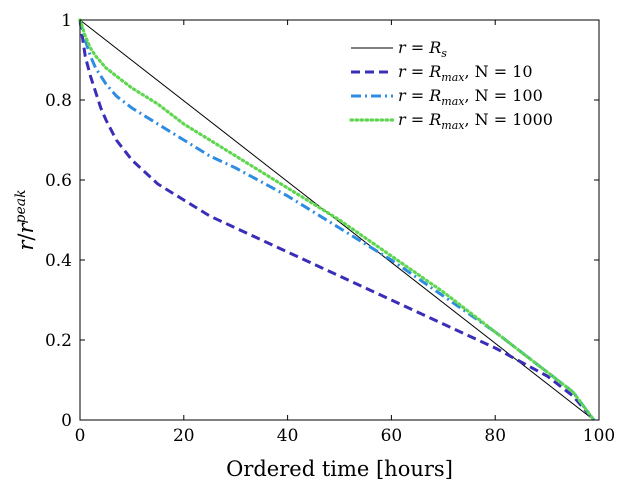  I want to click on y-tick-label: 0.8, so click(58, 101).